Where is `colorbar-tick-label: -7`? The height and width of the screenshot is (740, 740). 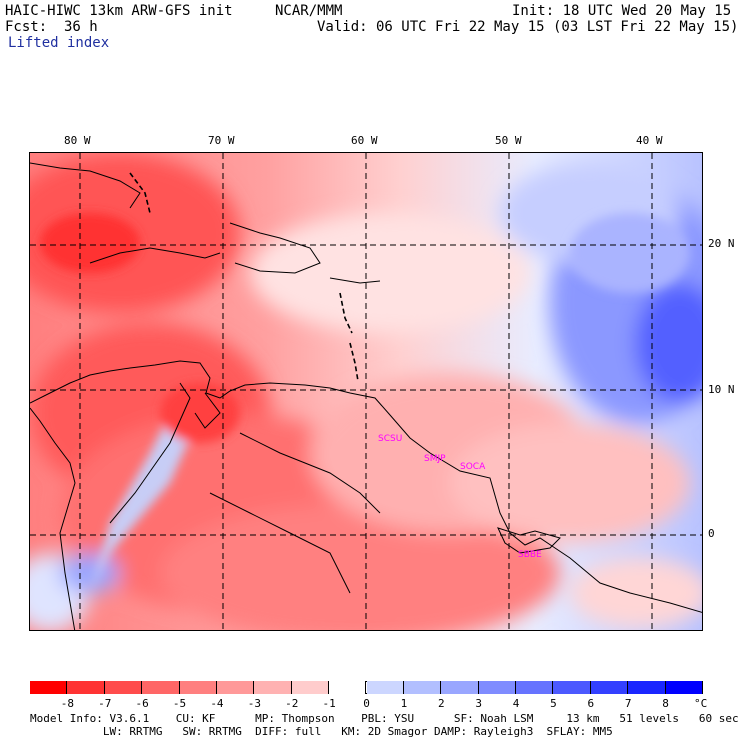 colorbar-tick-label: -7 is located at coordinates (105, 703).